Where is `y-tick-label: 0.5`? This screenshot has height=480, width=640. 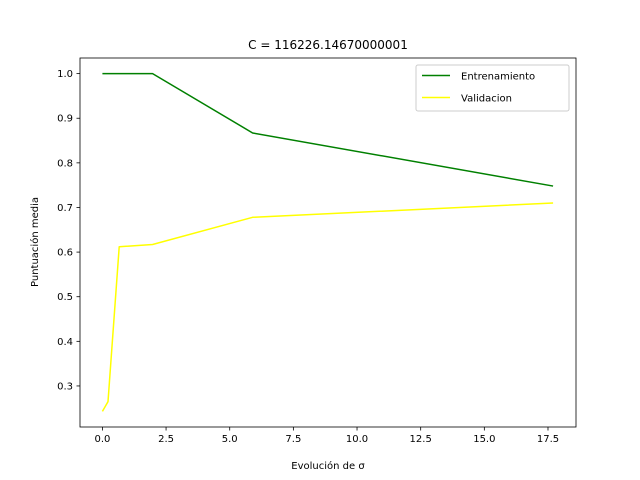
y-tick-label: 0.5 is located at coordinates (65, 297).